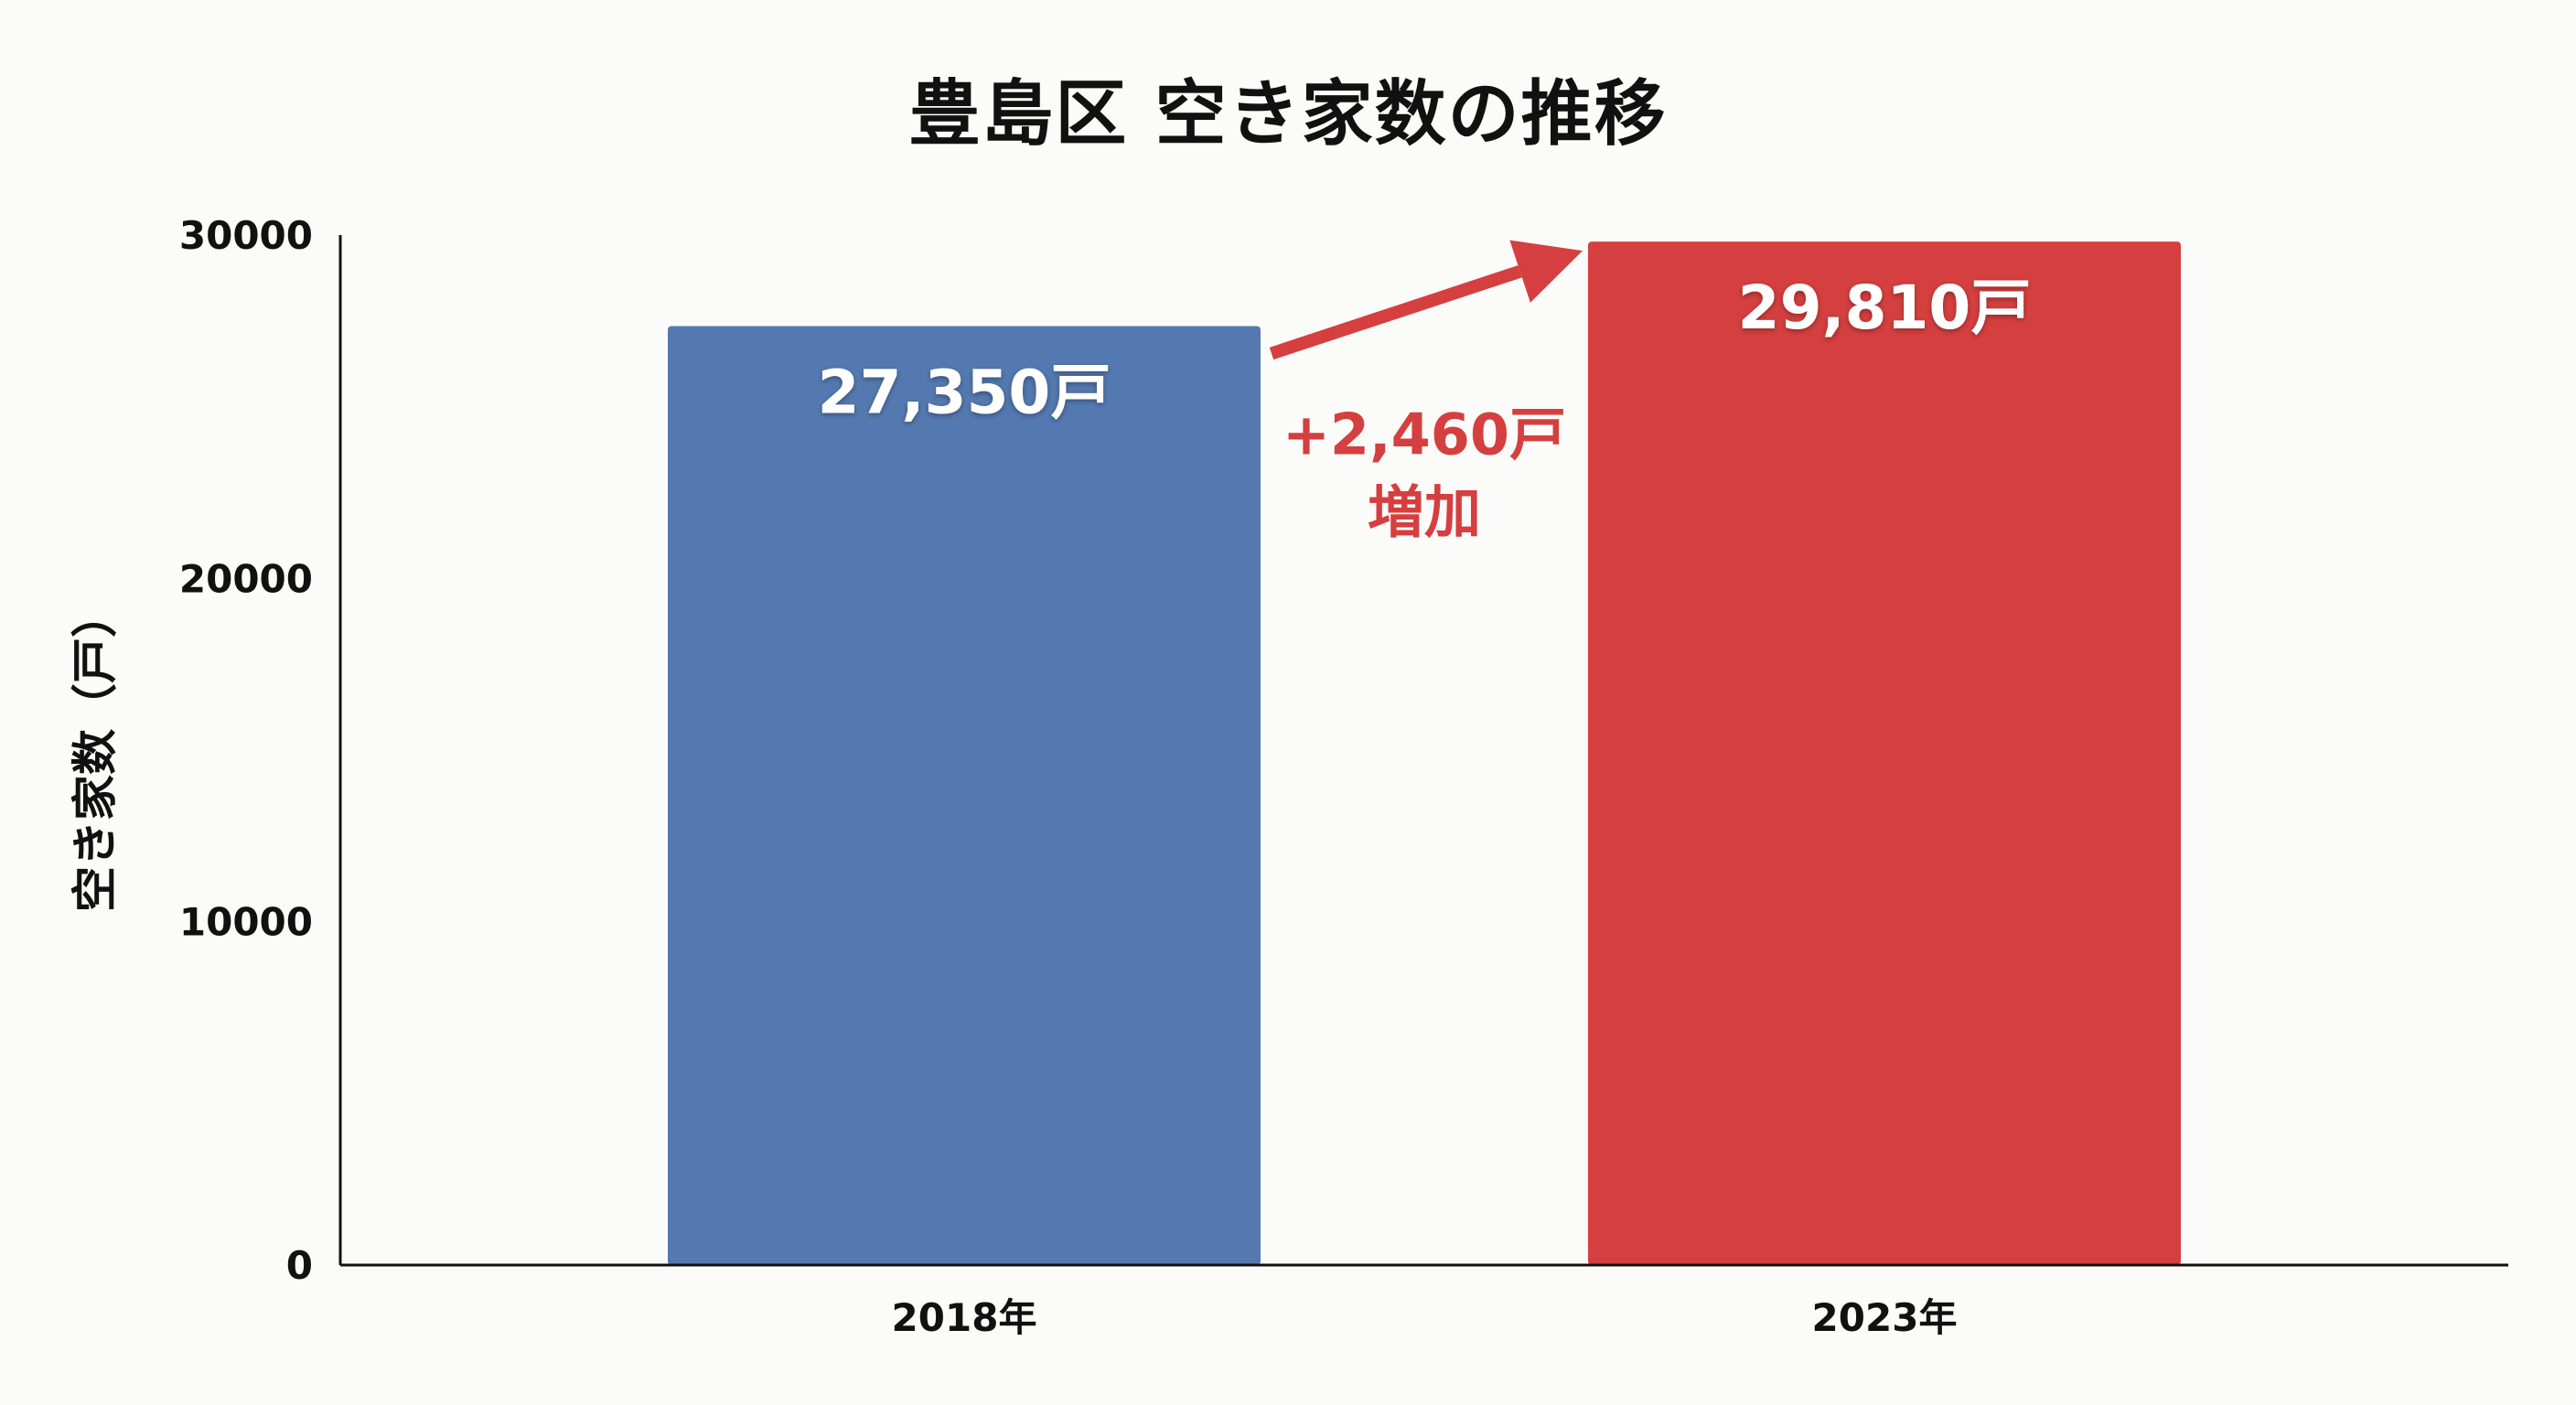 This screenshot has height=1405, width=2576. Describe the element at coordinates (299, 1265) in the screenshot. I see `y-tick-label-1: 0` at that location.